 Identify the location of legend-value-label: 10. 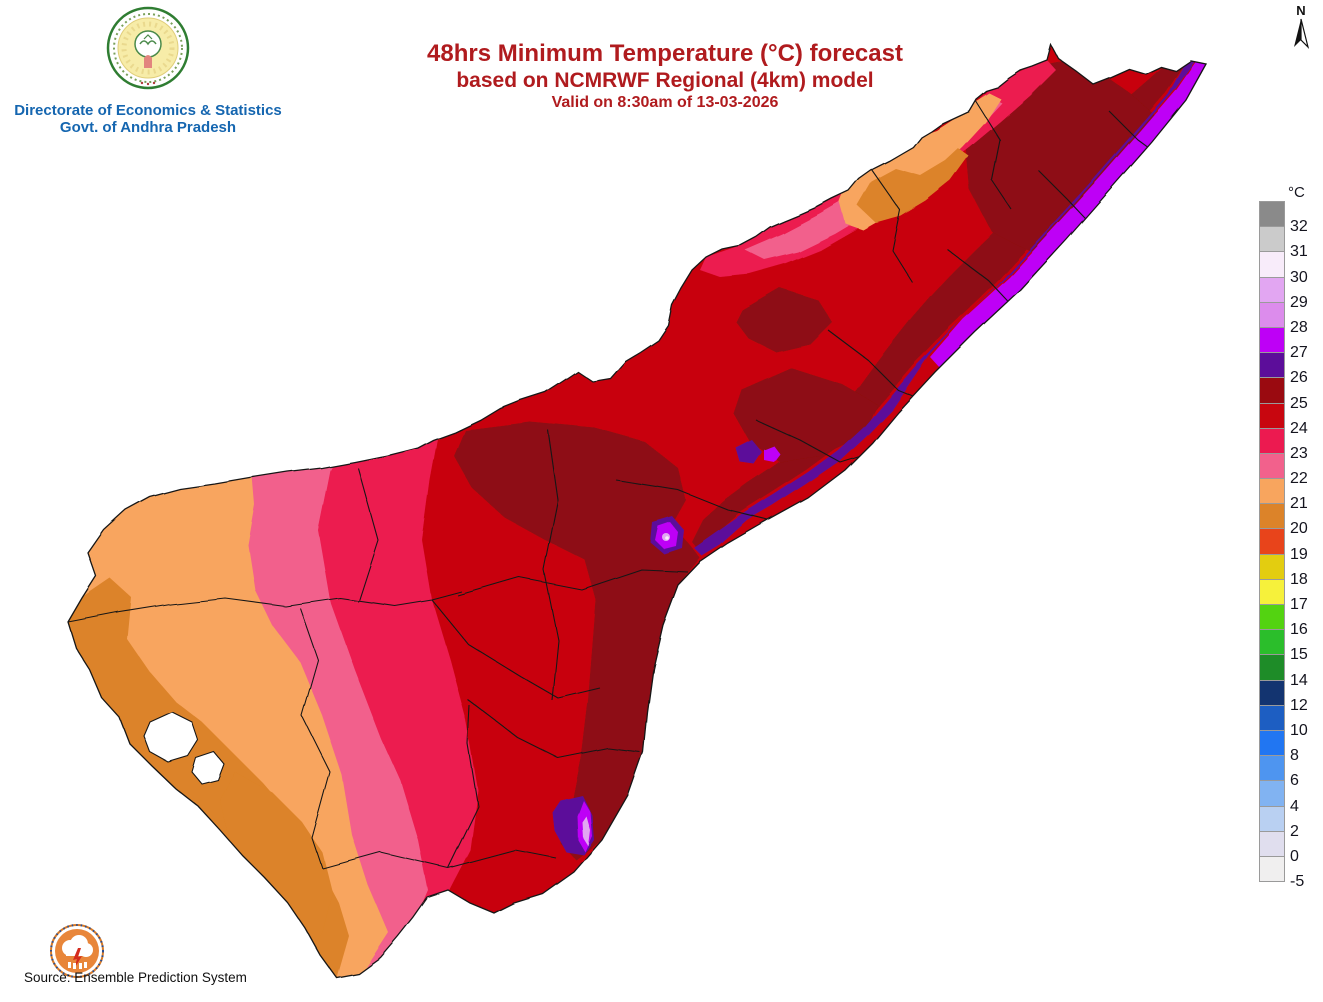
(1299, 730).